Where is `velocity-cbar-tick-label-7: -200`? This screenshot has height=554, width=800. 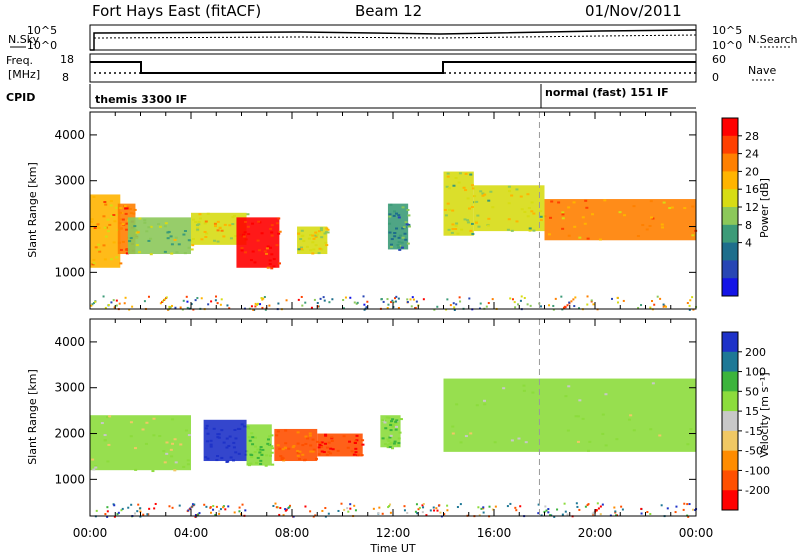
velocity-cbar-tick-label-7: -200 is located at coordinates (757, 490).